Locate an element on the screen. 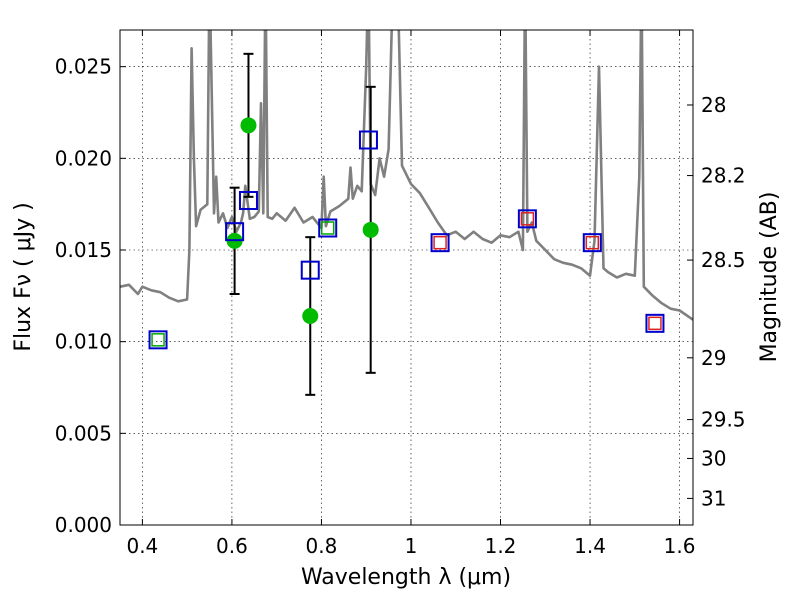 This screenshot has width=800, height=600. x-tick-label: 0.4 is located at coordinates (142, 546).